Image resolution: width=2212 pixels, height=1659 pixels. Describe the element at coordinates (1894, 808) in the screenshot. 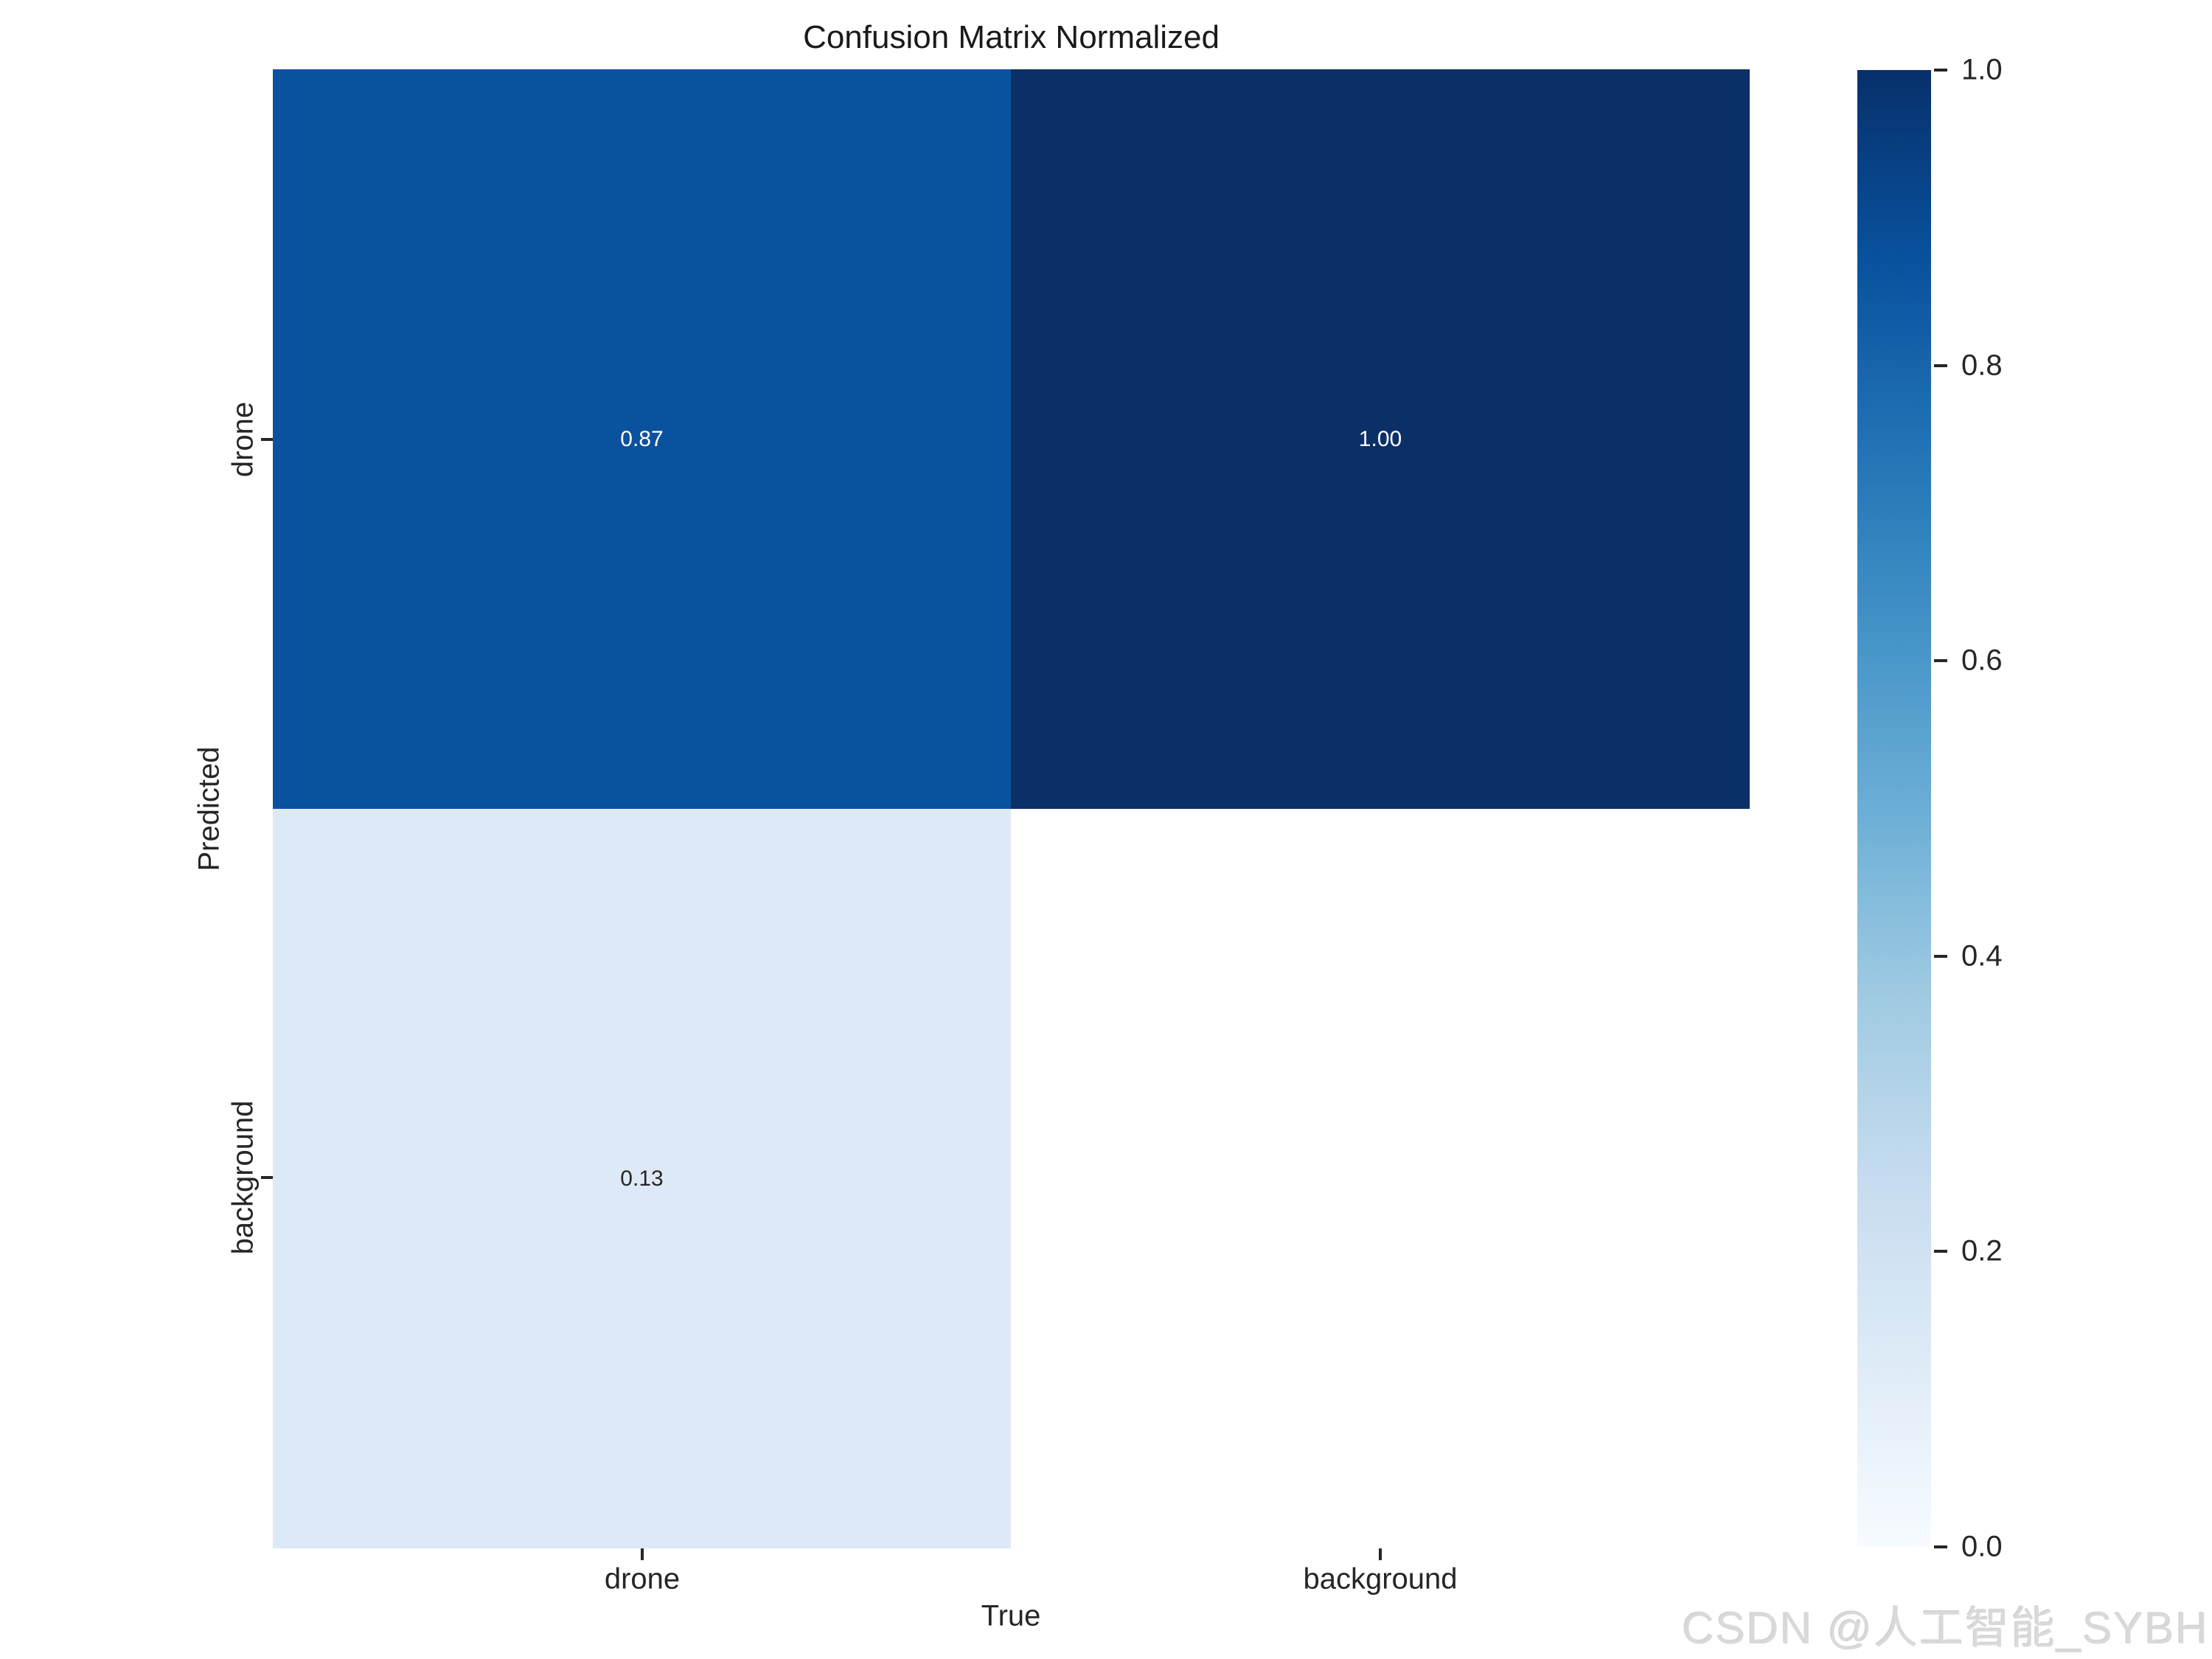

I see `colorbar-gradient` at that location.